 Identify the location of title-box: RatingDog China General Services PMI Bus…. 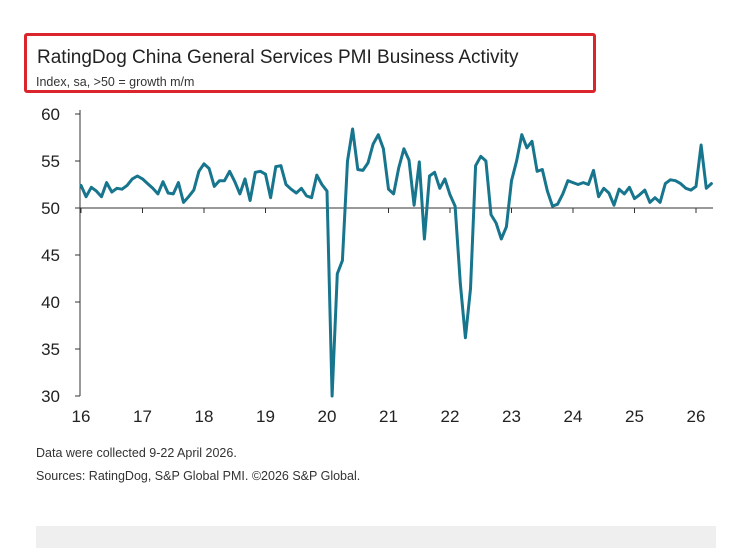
(310, 63).